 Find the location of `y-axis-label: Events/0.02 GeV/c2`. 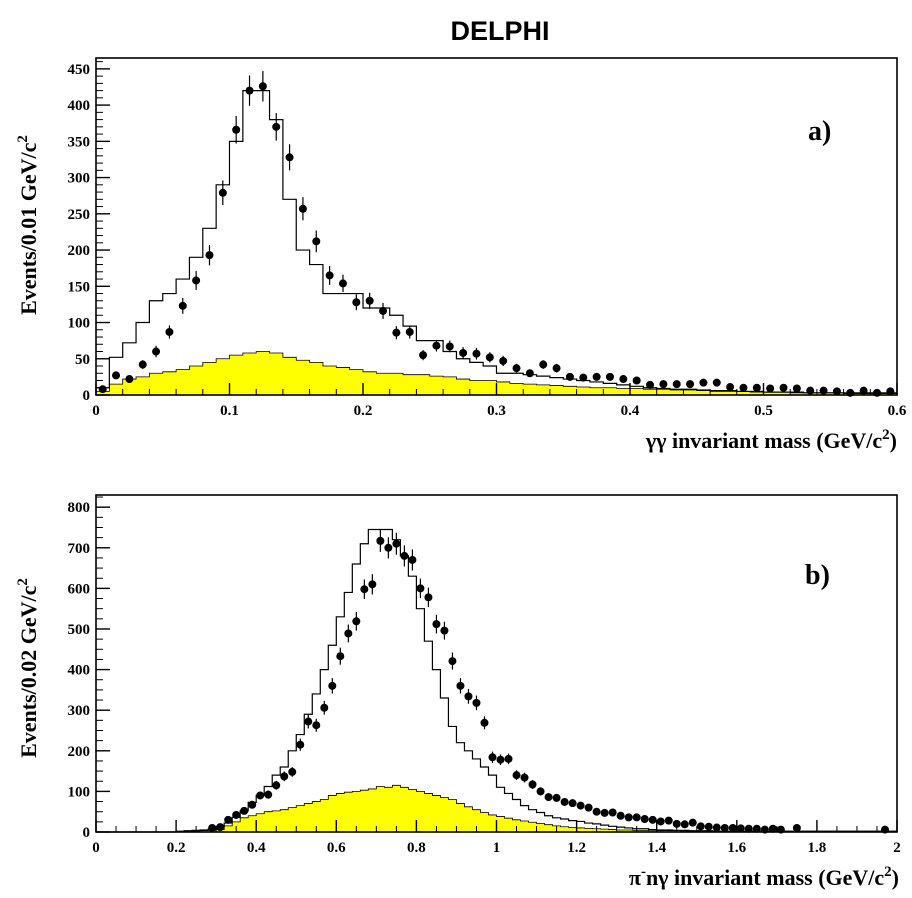

y-axis-label: Events/0.02 GeV/c2 is located at coordinates (28, 668).